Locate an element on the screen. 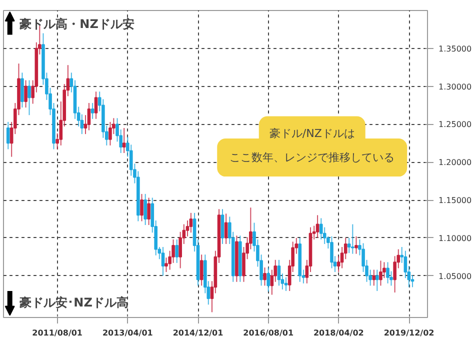 This screenshot has height=340, width=474. y-tick-label: 1.20000 is located at coordinates (455, 163).